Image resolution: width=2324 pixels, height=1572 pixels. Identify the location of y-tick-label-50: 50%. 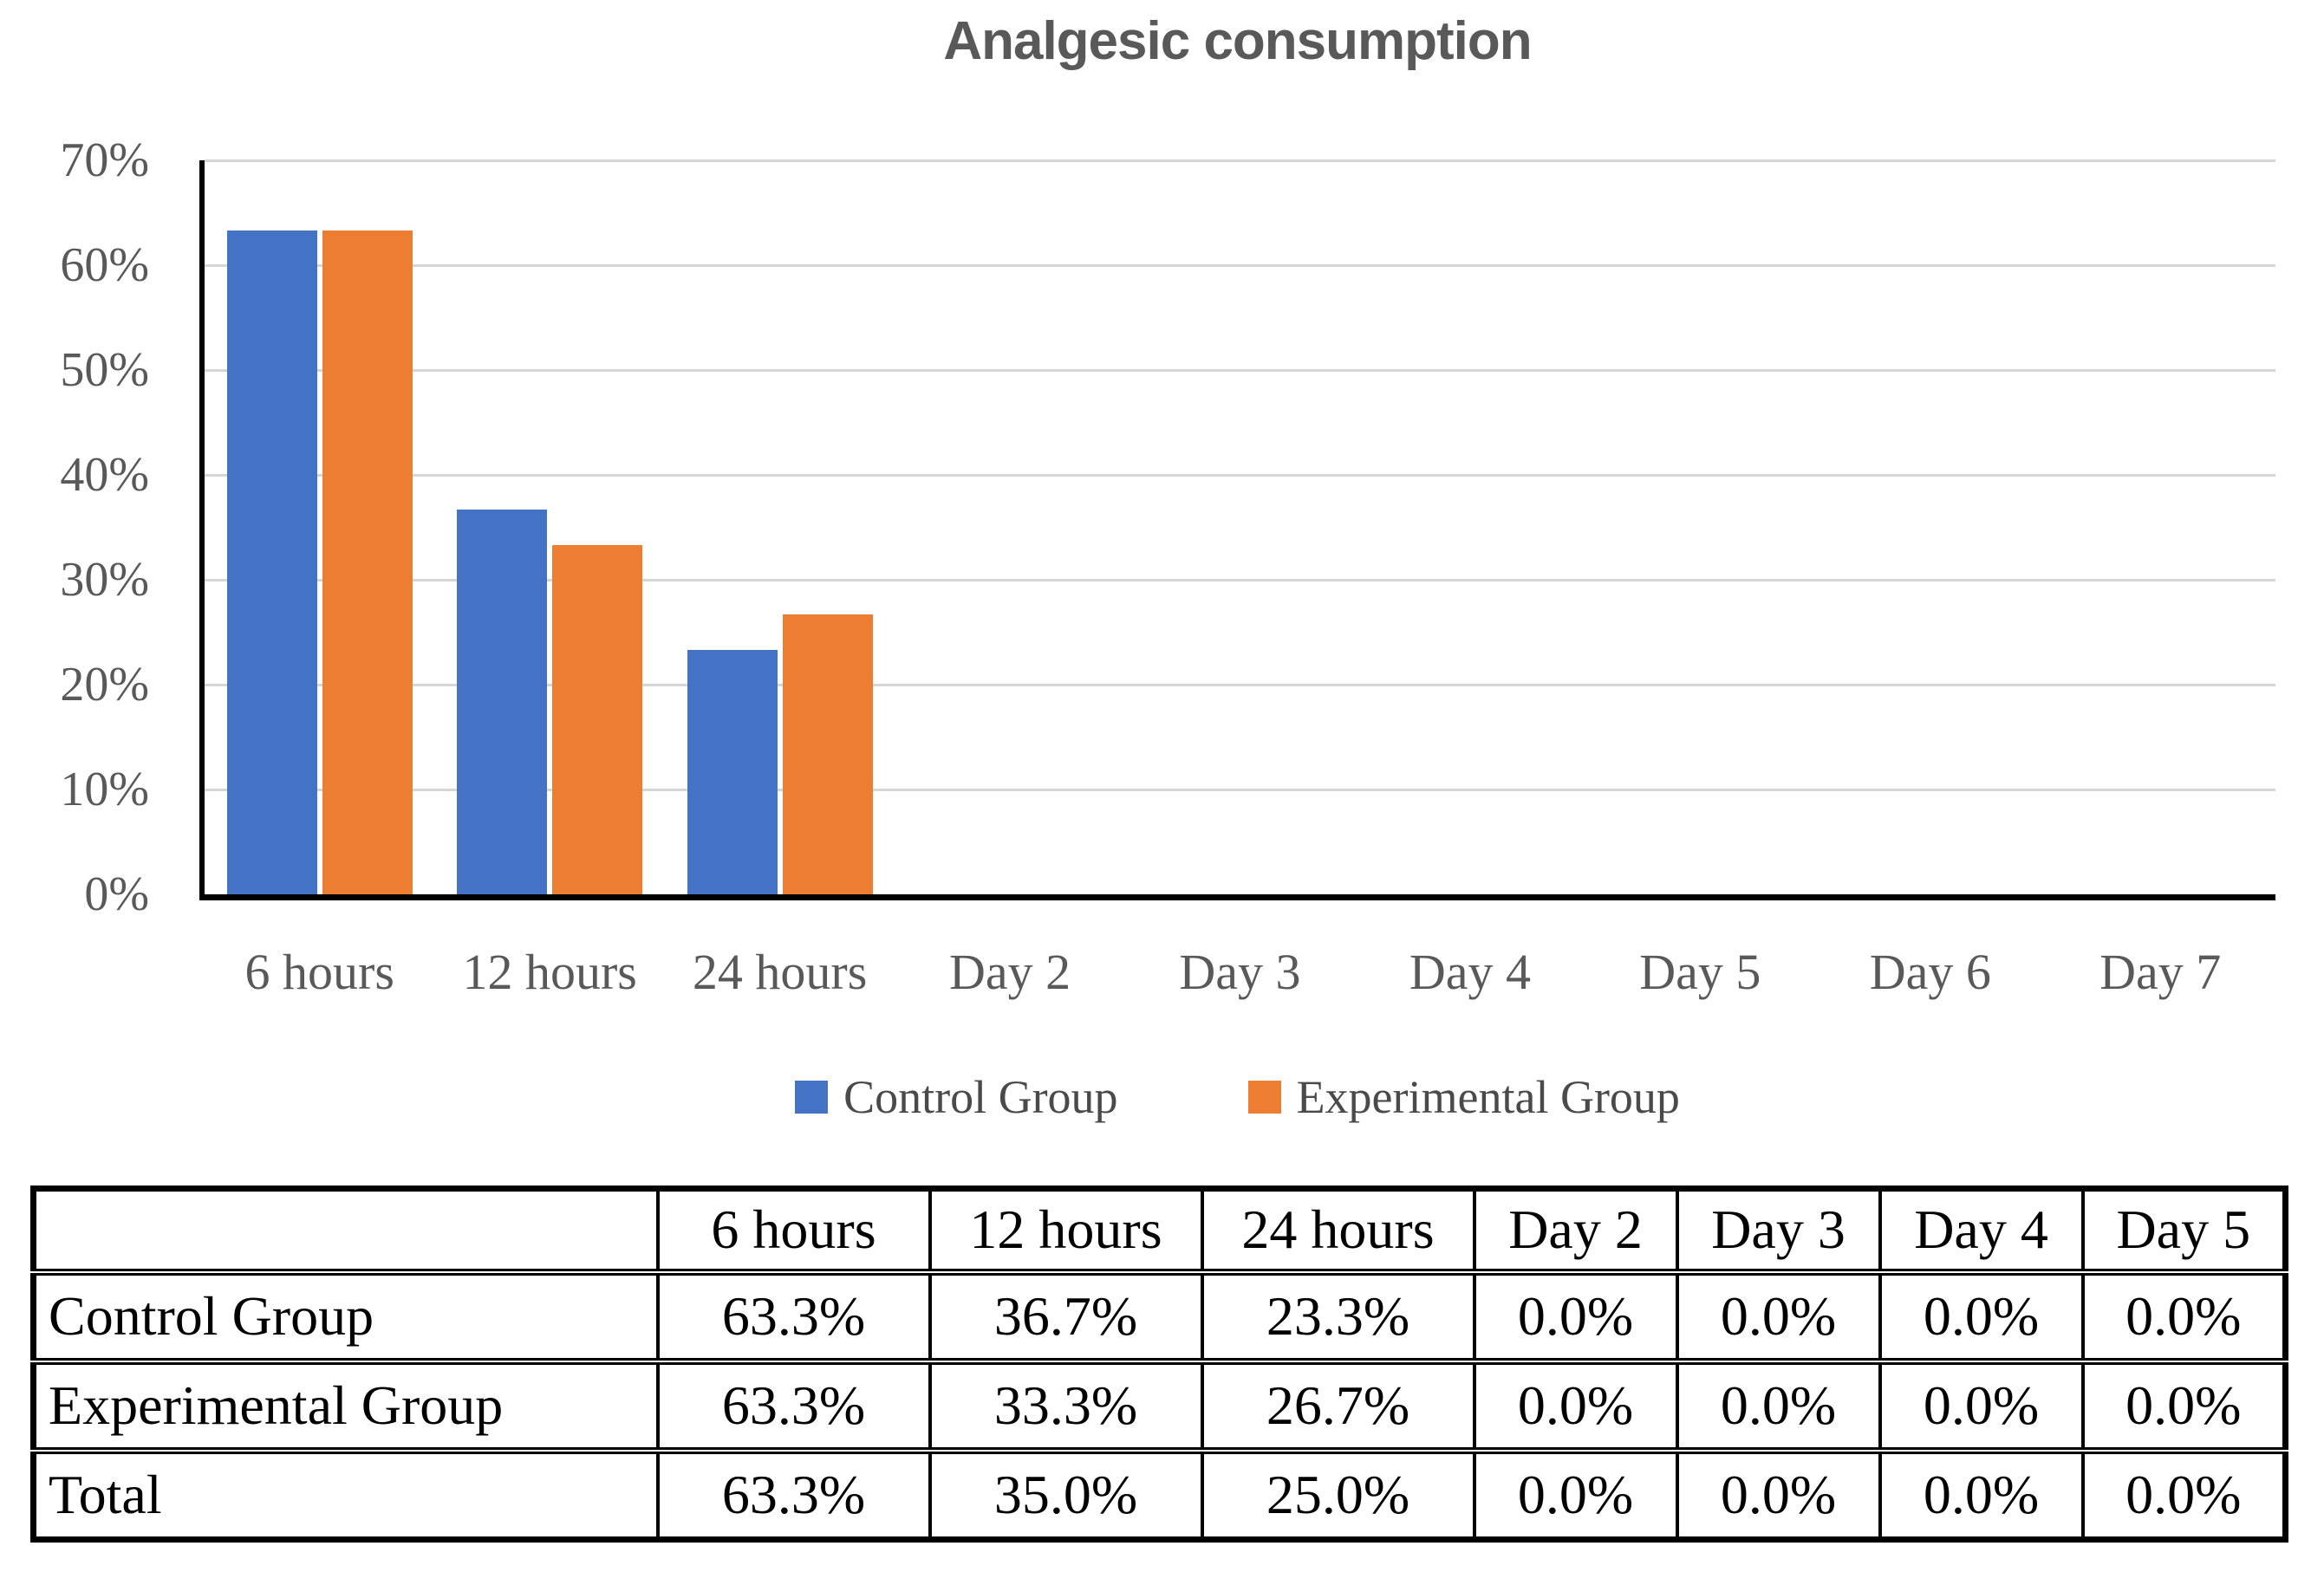
(104, 370).